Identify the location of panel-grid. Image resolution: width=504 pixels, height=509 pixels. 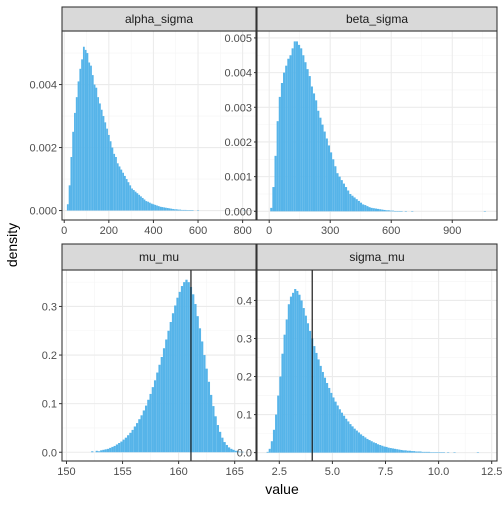
(159, 365).